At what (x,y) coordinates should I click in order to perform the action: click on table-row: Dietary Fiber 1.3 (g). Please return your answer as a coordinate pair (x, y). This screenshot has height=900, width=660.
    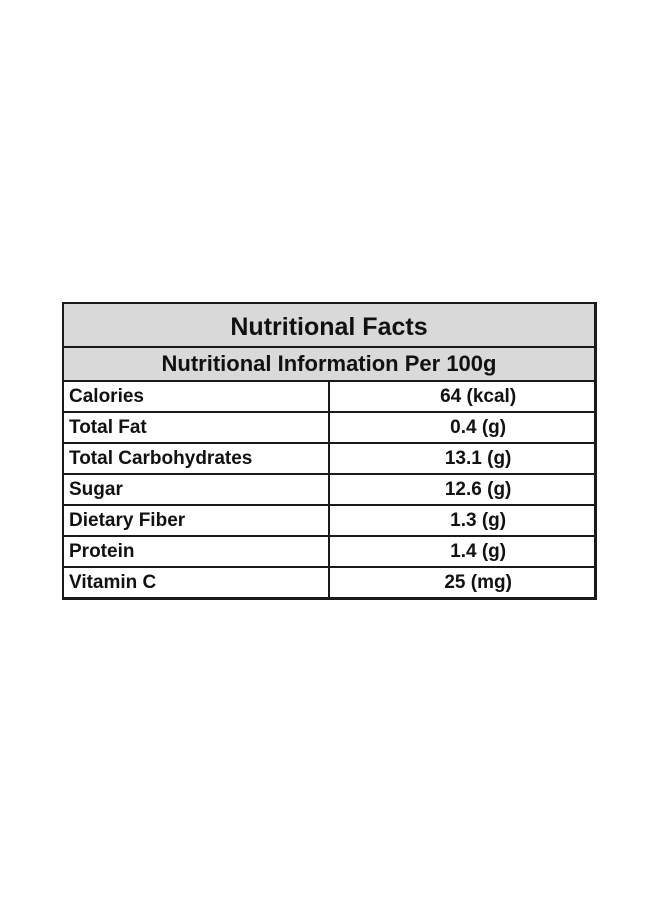
    Looking at the image, I should click on (329, 520).